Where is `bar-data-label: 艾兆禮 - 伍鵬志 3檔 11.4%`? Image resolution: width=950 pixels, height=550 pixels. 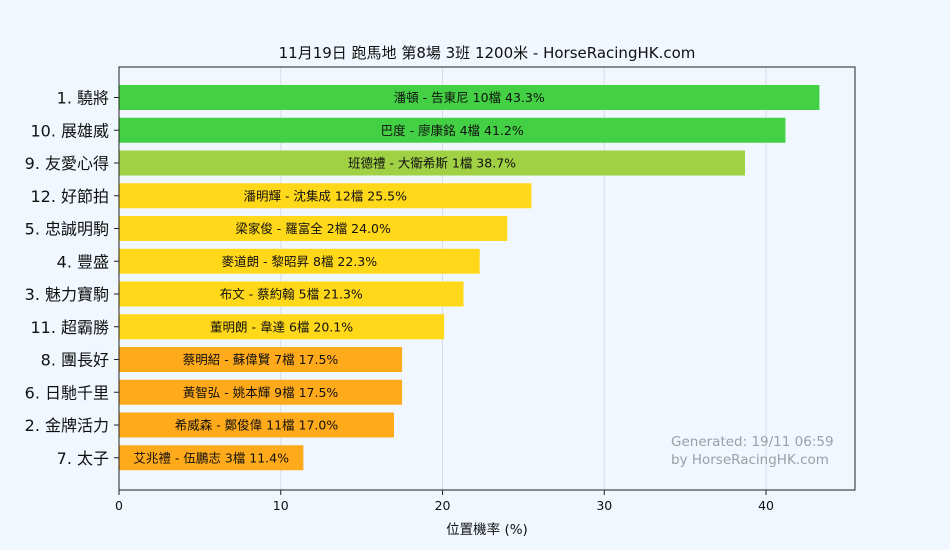 bar-data-label: 艾兆禮 - 伍鵬志 3檔 11.4% is located at coordinates (211, 457).